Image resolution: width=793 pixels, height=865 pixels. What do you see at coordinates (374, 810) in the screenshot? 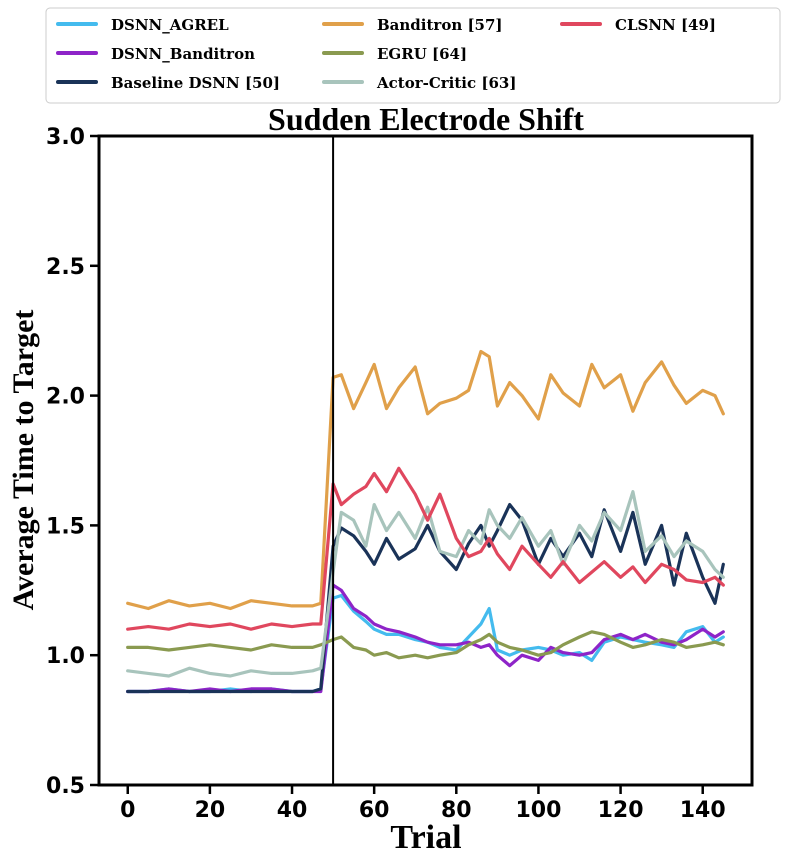
I see `x-tick-label: 60` at bounding box center [374, 810].